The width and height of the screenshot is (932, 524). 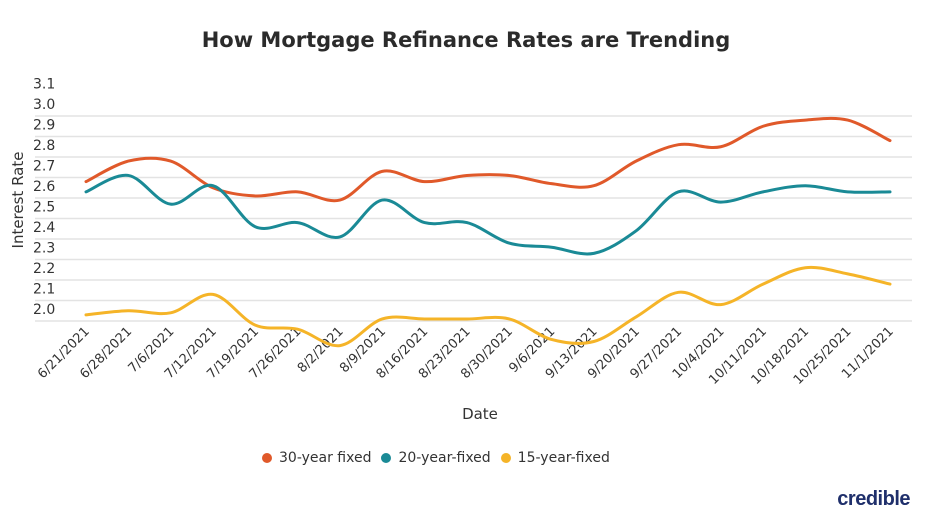 What do you see at coordinates (44, 146) in the screenshot?
I see `y-tick-label: 2.8` at bounding box center [44, 146].